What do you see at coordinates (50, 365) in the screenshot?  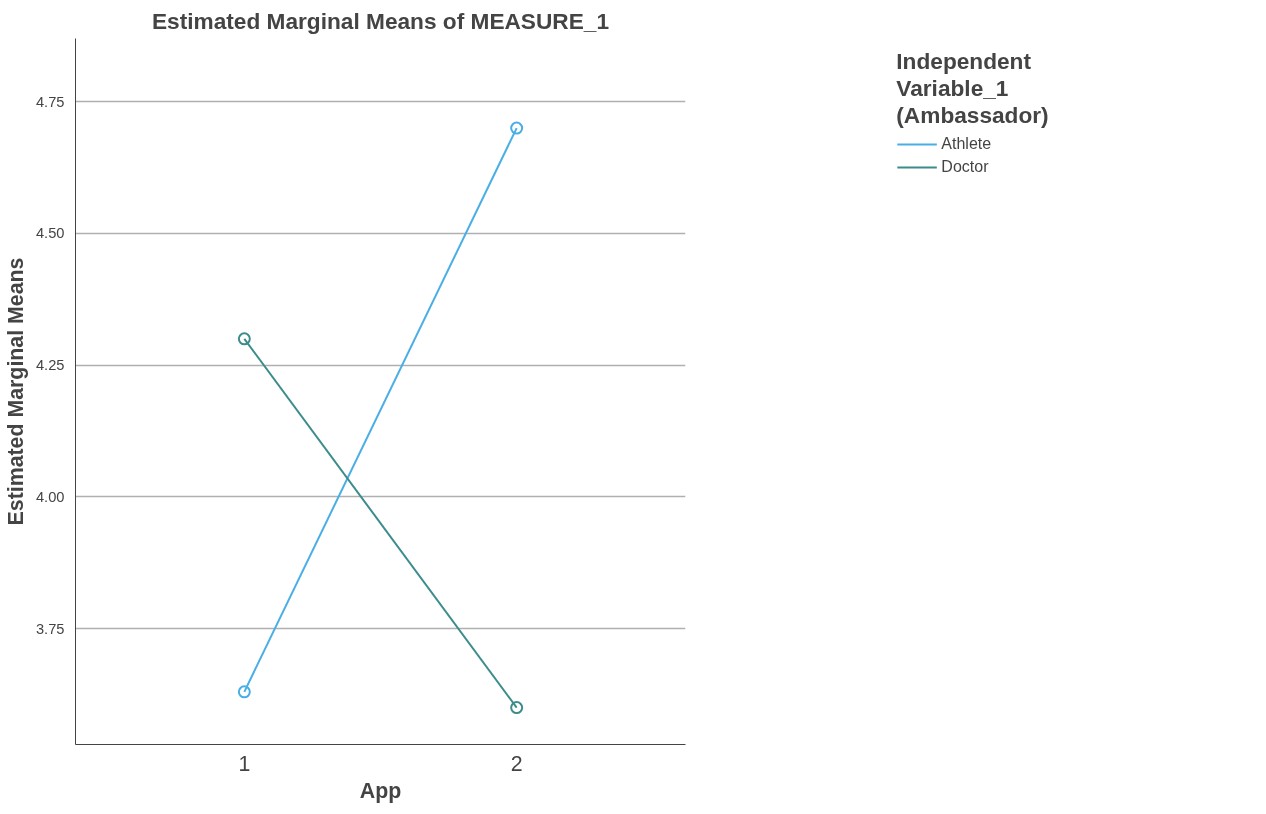 I see `y-tick-label: 4.25` at bounding box center [50, 365].